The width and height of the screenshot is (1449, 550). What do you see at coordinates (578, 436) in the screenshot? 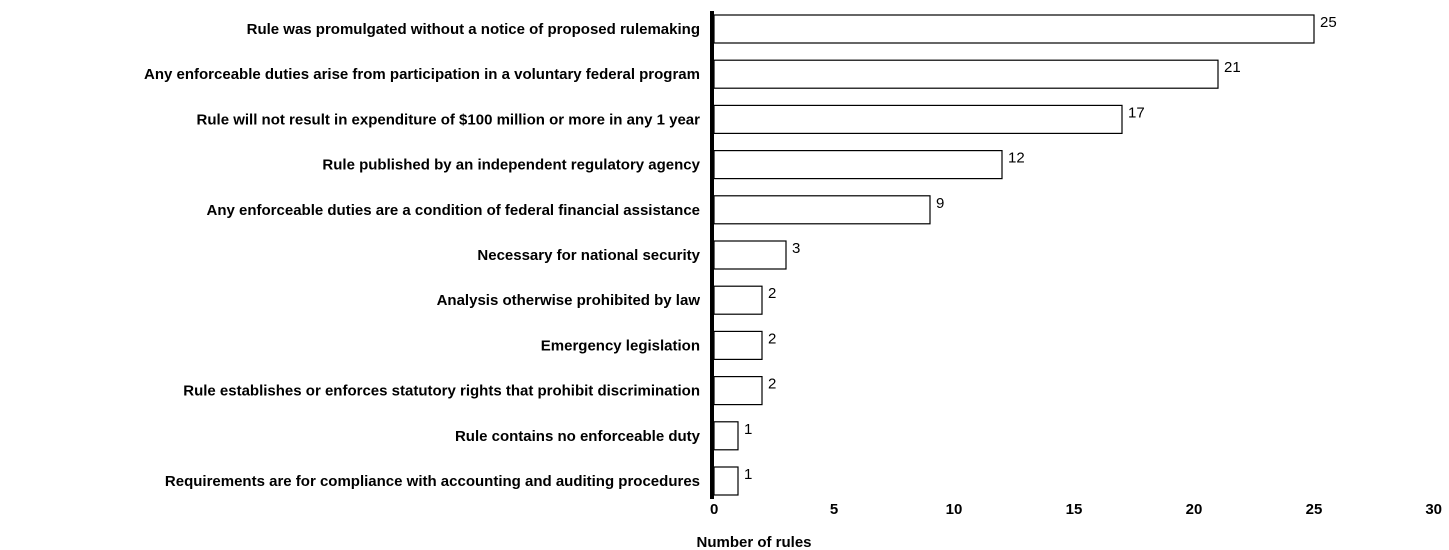
I see `category-label: Rule contains no enforceable duty` at bounding box center [578, 436].